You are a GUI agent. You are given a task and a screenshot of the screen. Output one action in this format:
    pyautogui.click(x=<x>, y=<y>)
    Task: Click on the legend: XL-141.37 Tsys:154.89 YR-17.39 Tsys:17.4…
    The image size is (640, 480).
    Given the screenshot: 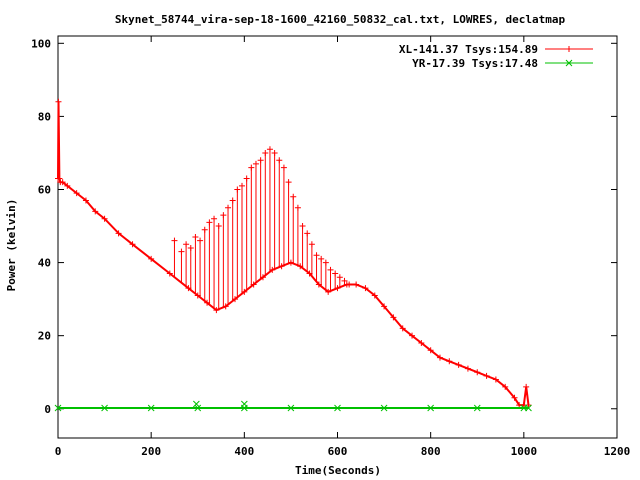 What is the action you would take?
    pyautogui.click(x=496, y=56)
    